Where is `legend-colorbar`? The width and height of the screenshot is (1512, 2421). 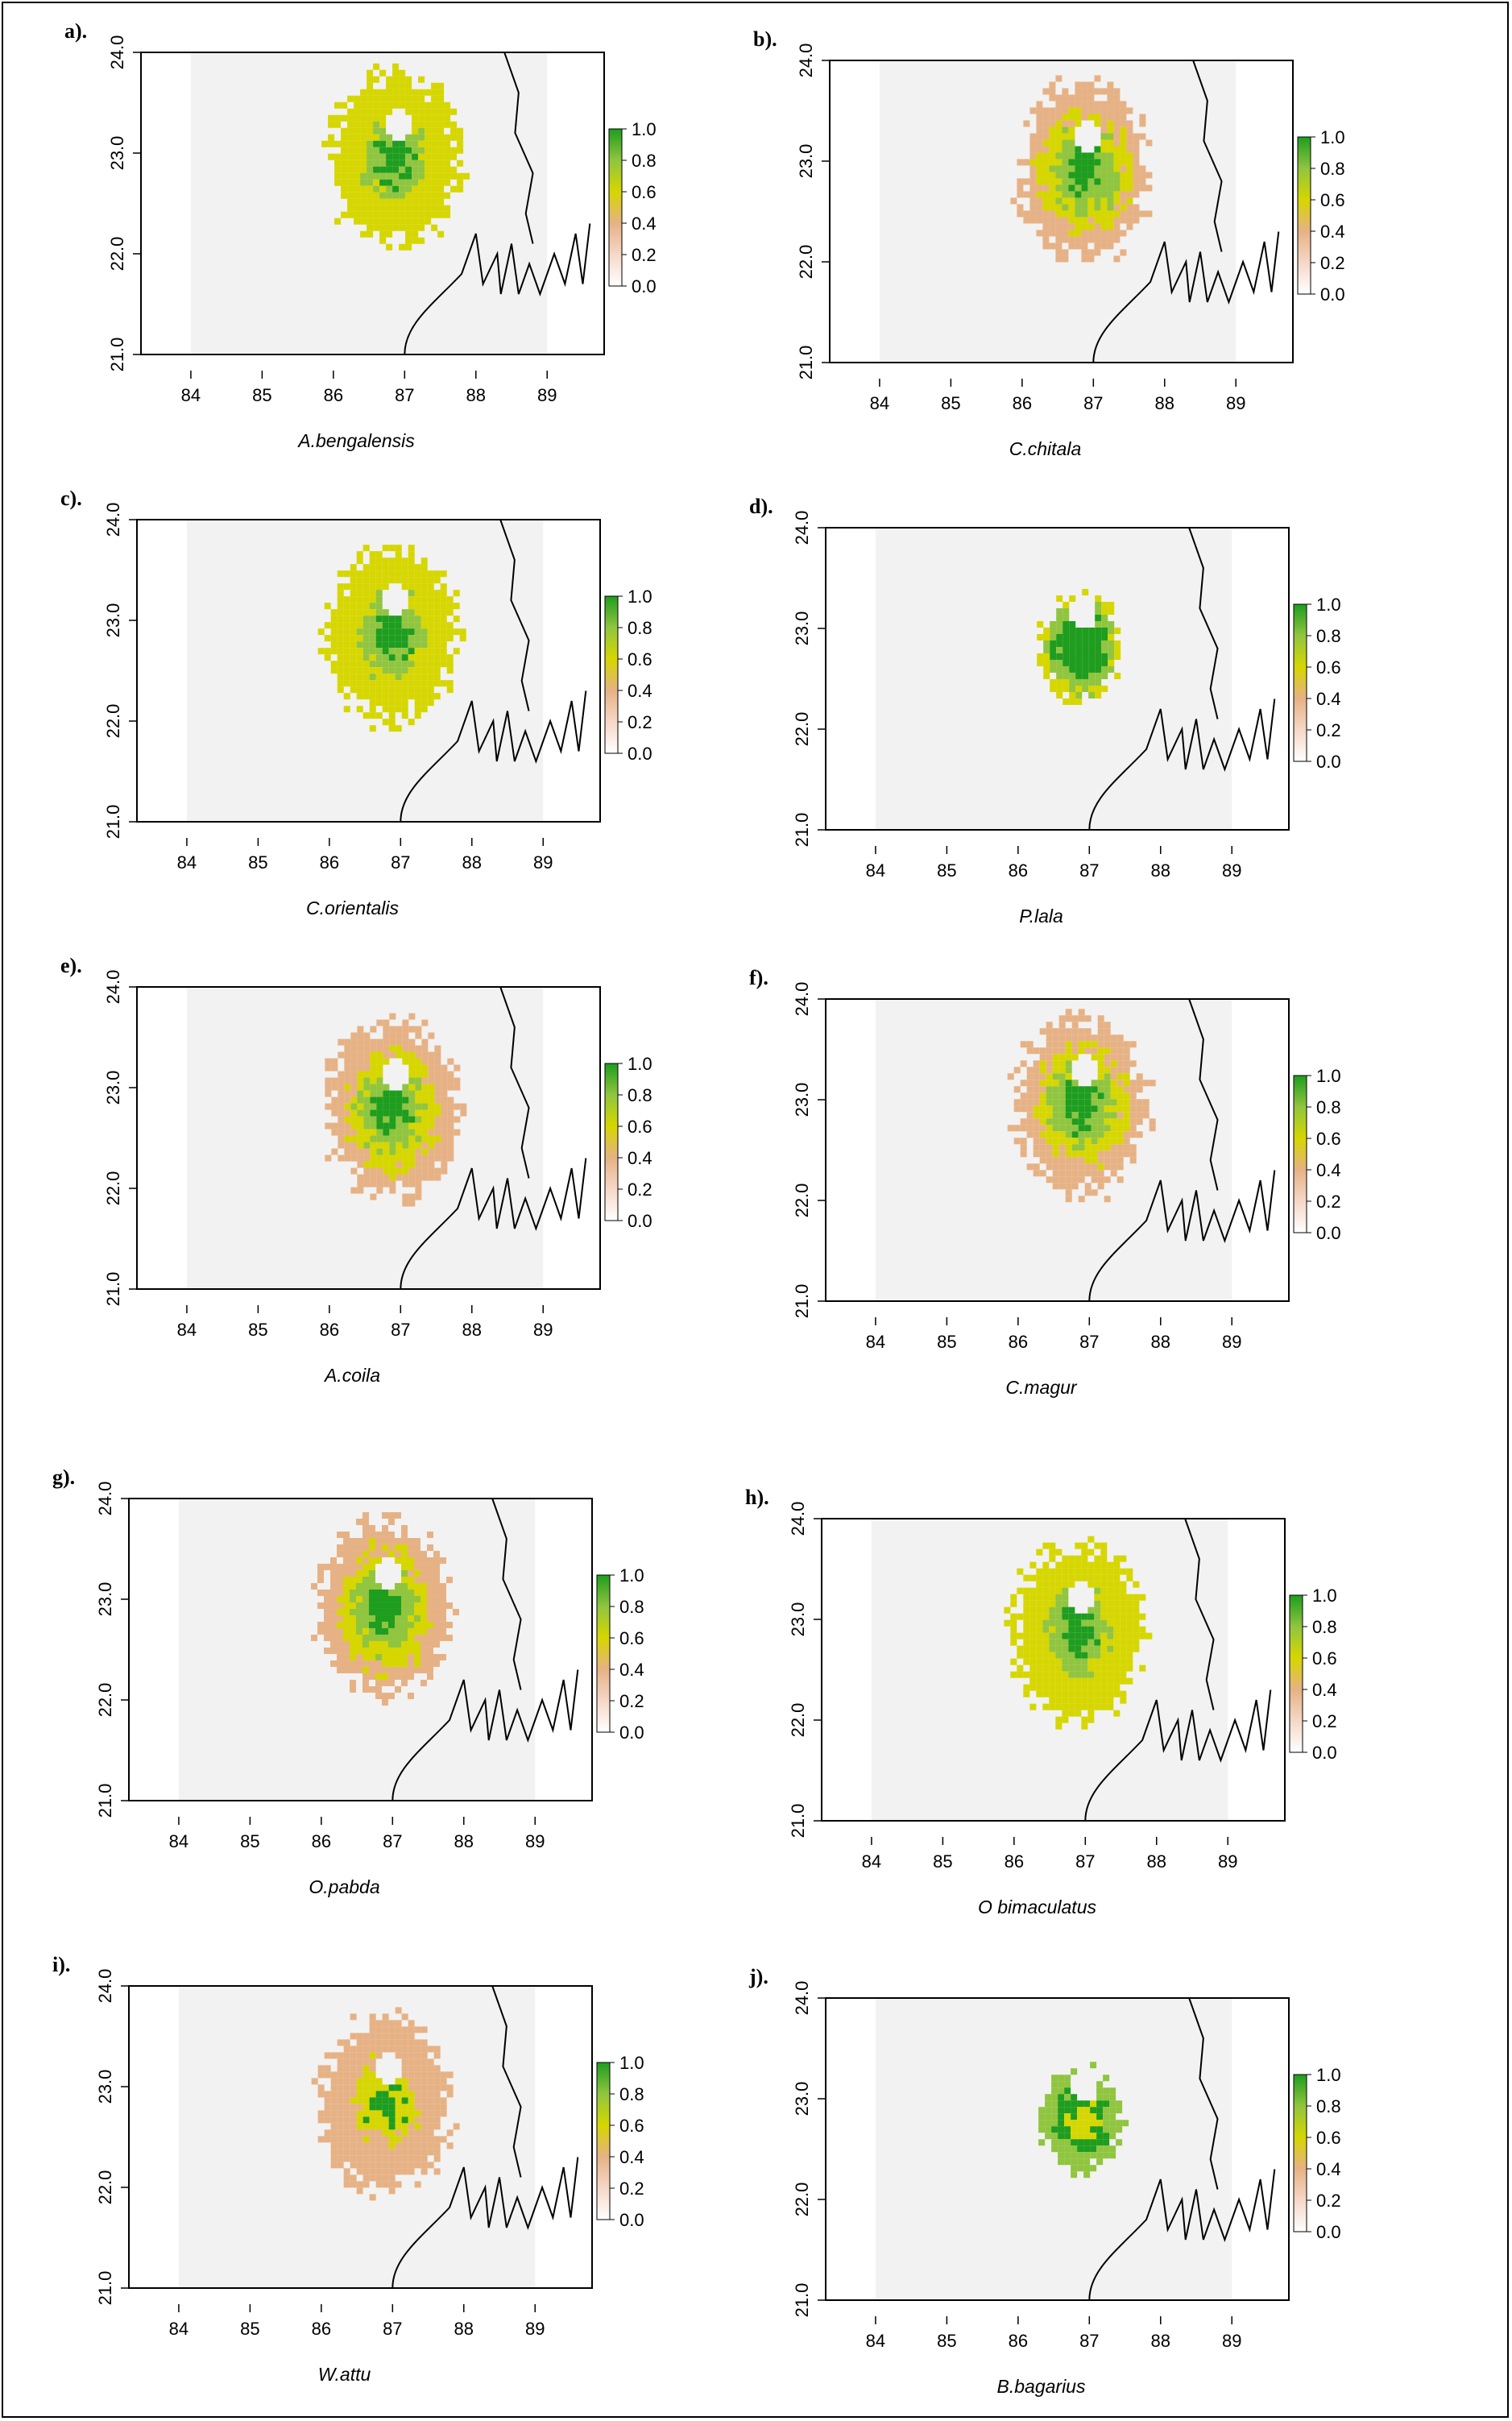
legend-colorbar is located at coordinates (1304, 215).